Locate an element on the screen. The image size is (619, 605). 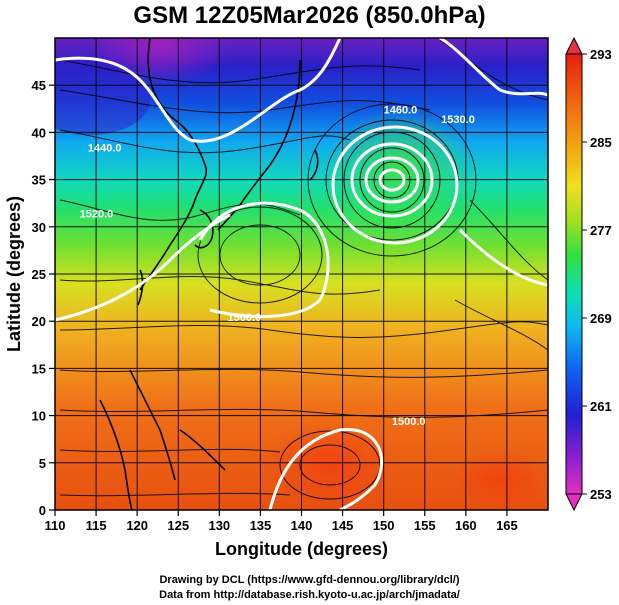
colorbar-tick-label: 269 is located at coordinates (601, 318).